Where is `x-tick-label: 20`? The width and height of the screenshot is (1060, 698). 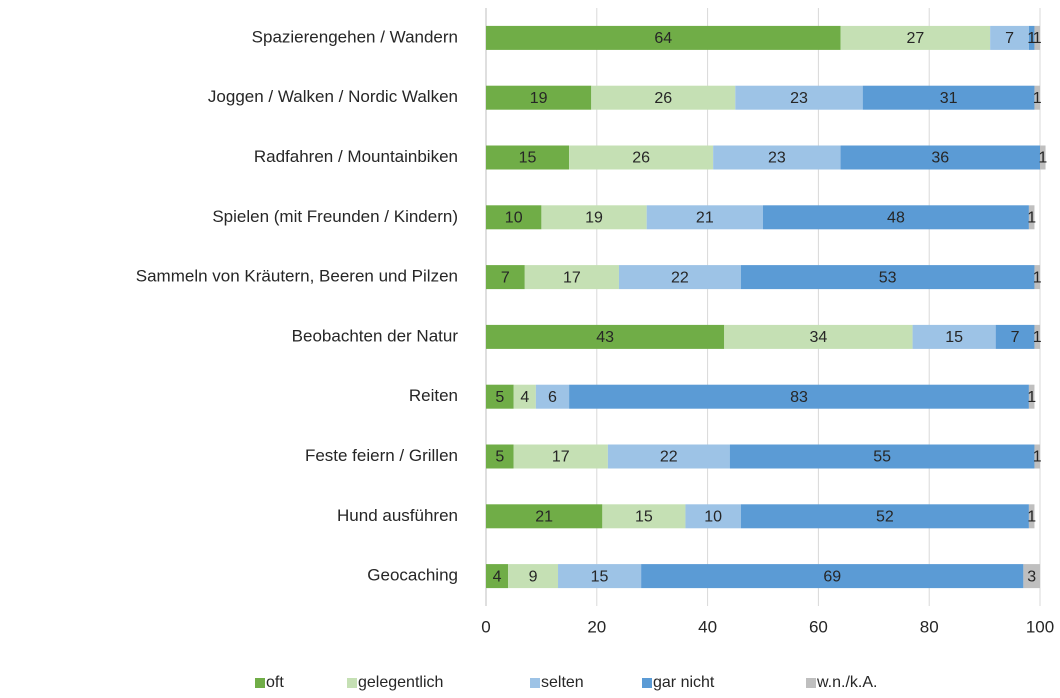
x-tick-label: 20 is located at coordinates (596, 626).